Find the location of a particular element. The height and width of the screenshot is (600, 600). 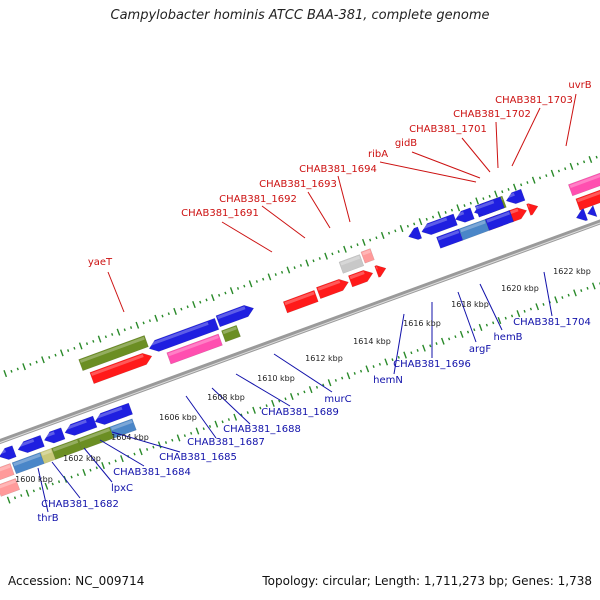

feature-uvrb-red is located at coordinates (587, 200).